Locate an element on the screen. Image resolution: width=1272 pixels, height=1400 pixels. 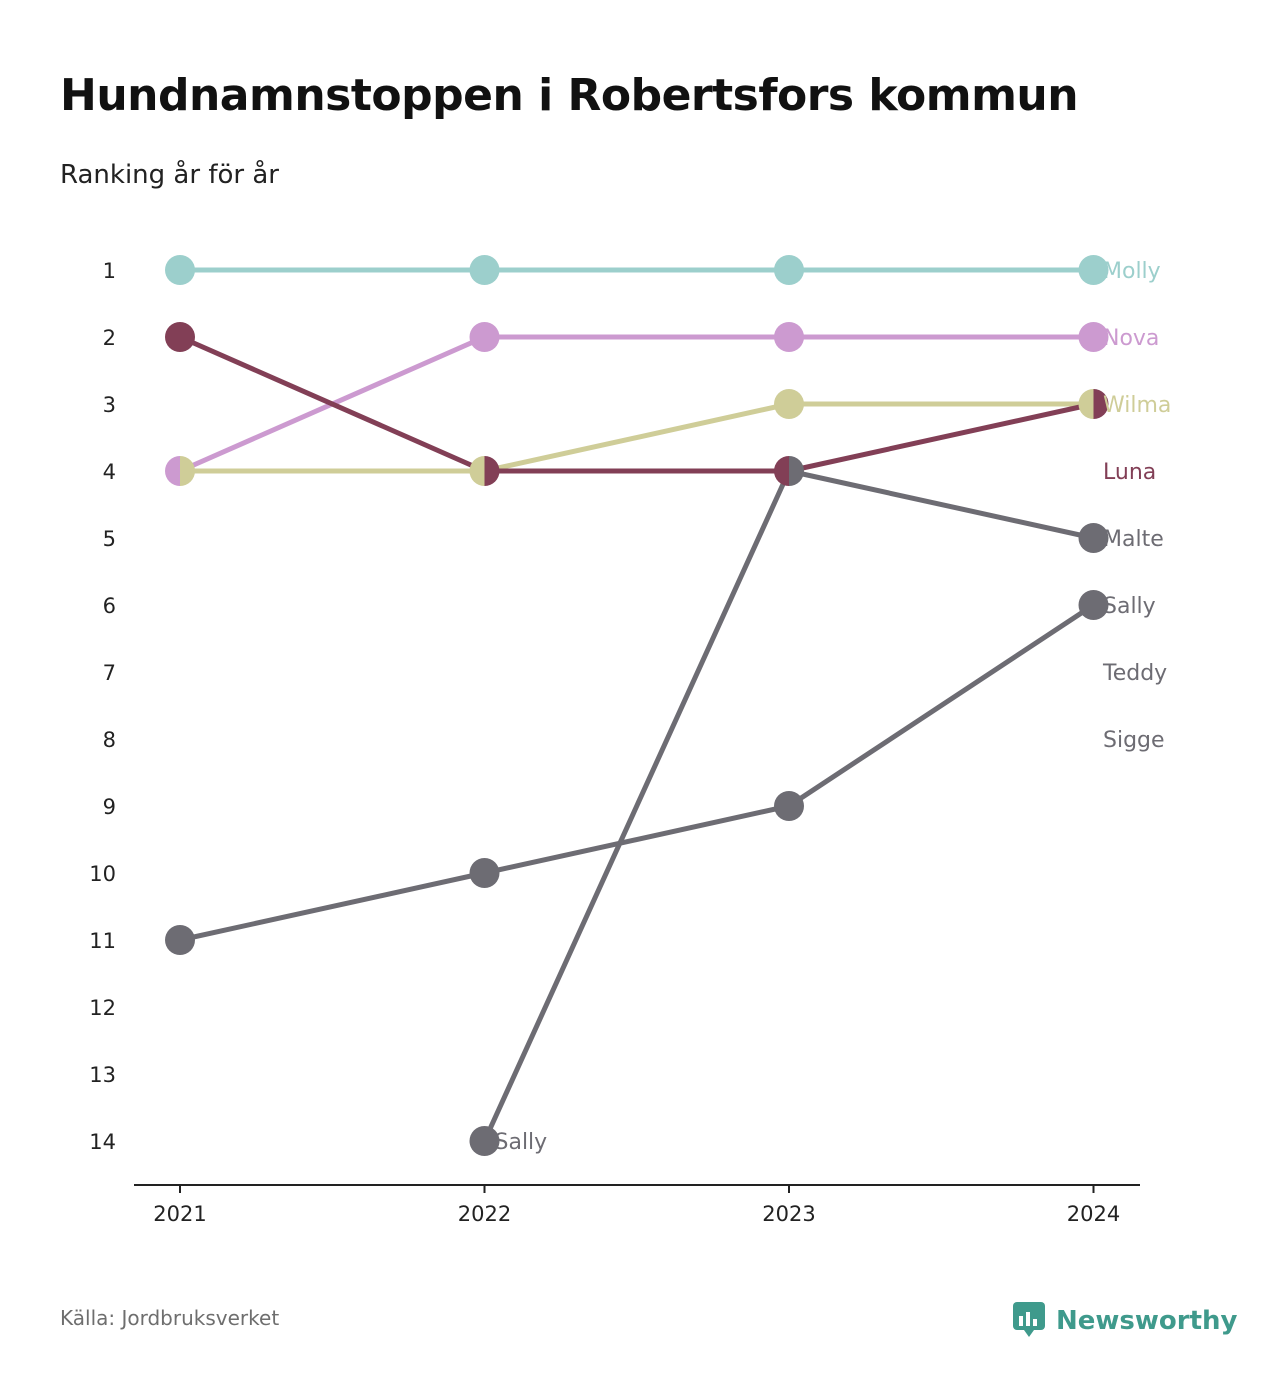
newsworthy-logo: Newsworthy is located at coordinates (1124, 1321).